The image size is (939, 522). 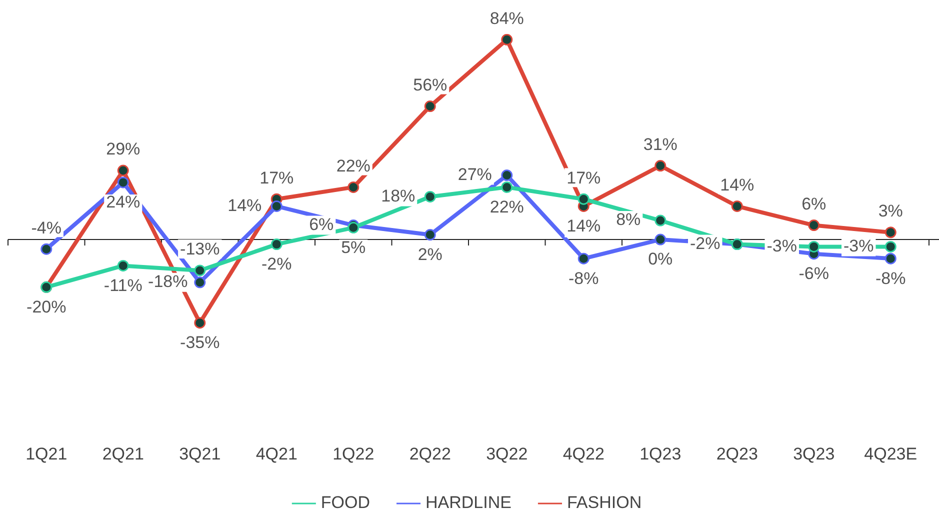 What do you see at coordinates (660, 144) in the screenshot?
I see `data-label: 31%` at bounding box center [660, 144].